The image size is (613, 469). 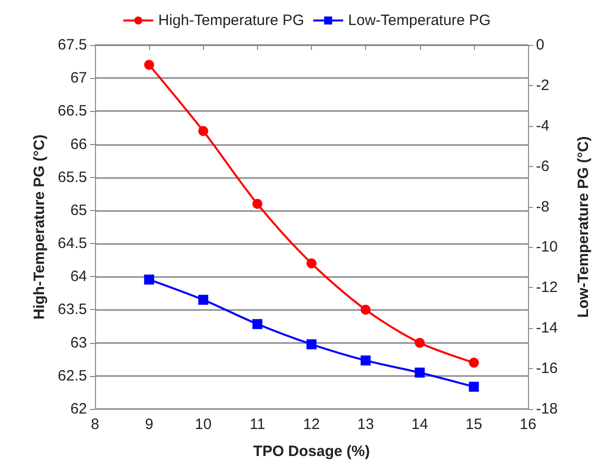 What do you see at coordinates (583, 227) in the screenshot?
I see `y2-axis-title: Low-Temperature PG (°C)` at bounding box center [583, 227].